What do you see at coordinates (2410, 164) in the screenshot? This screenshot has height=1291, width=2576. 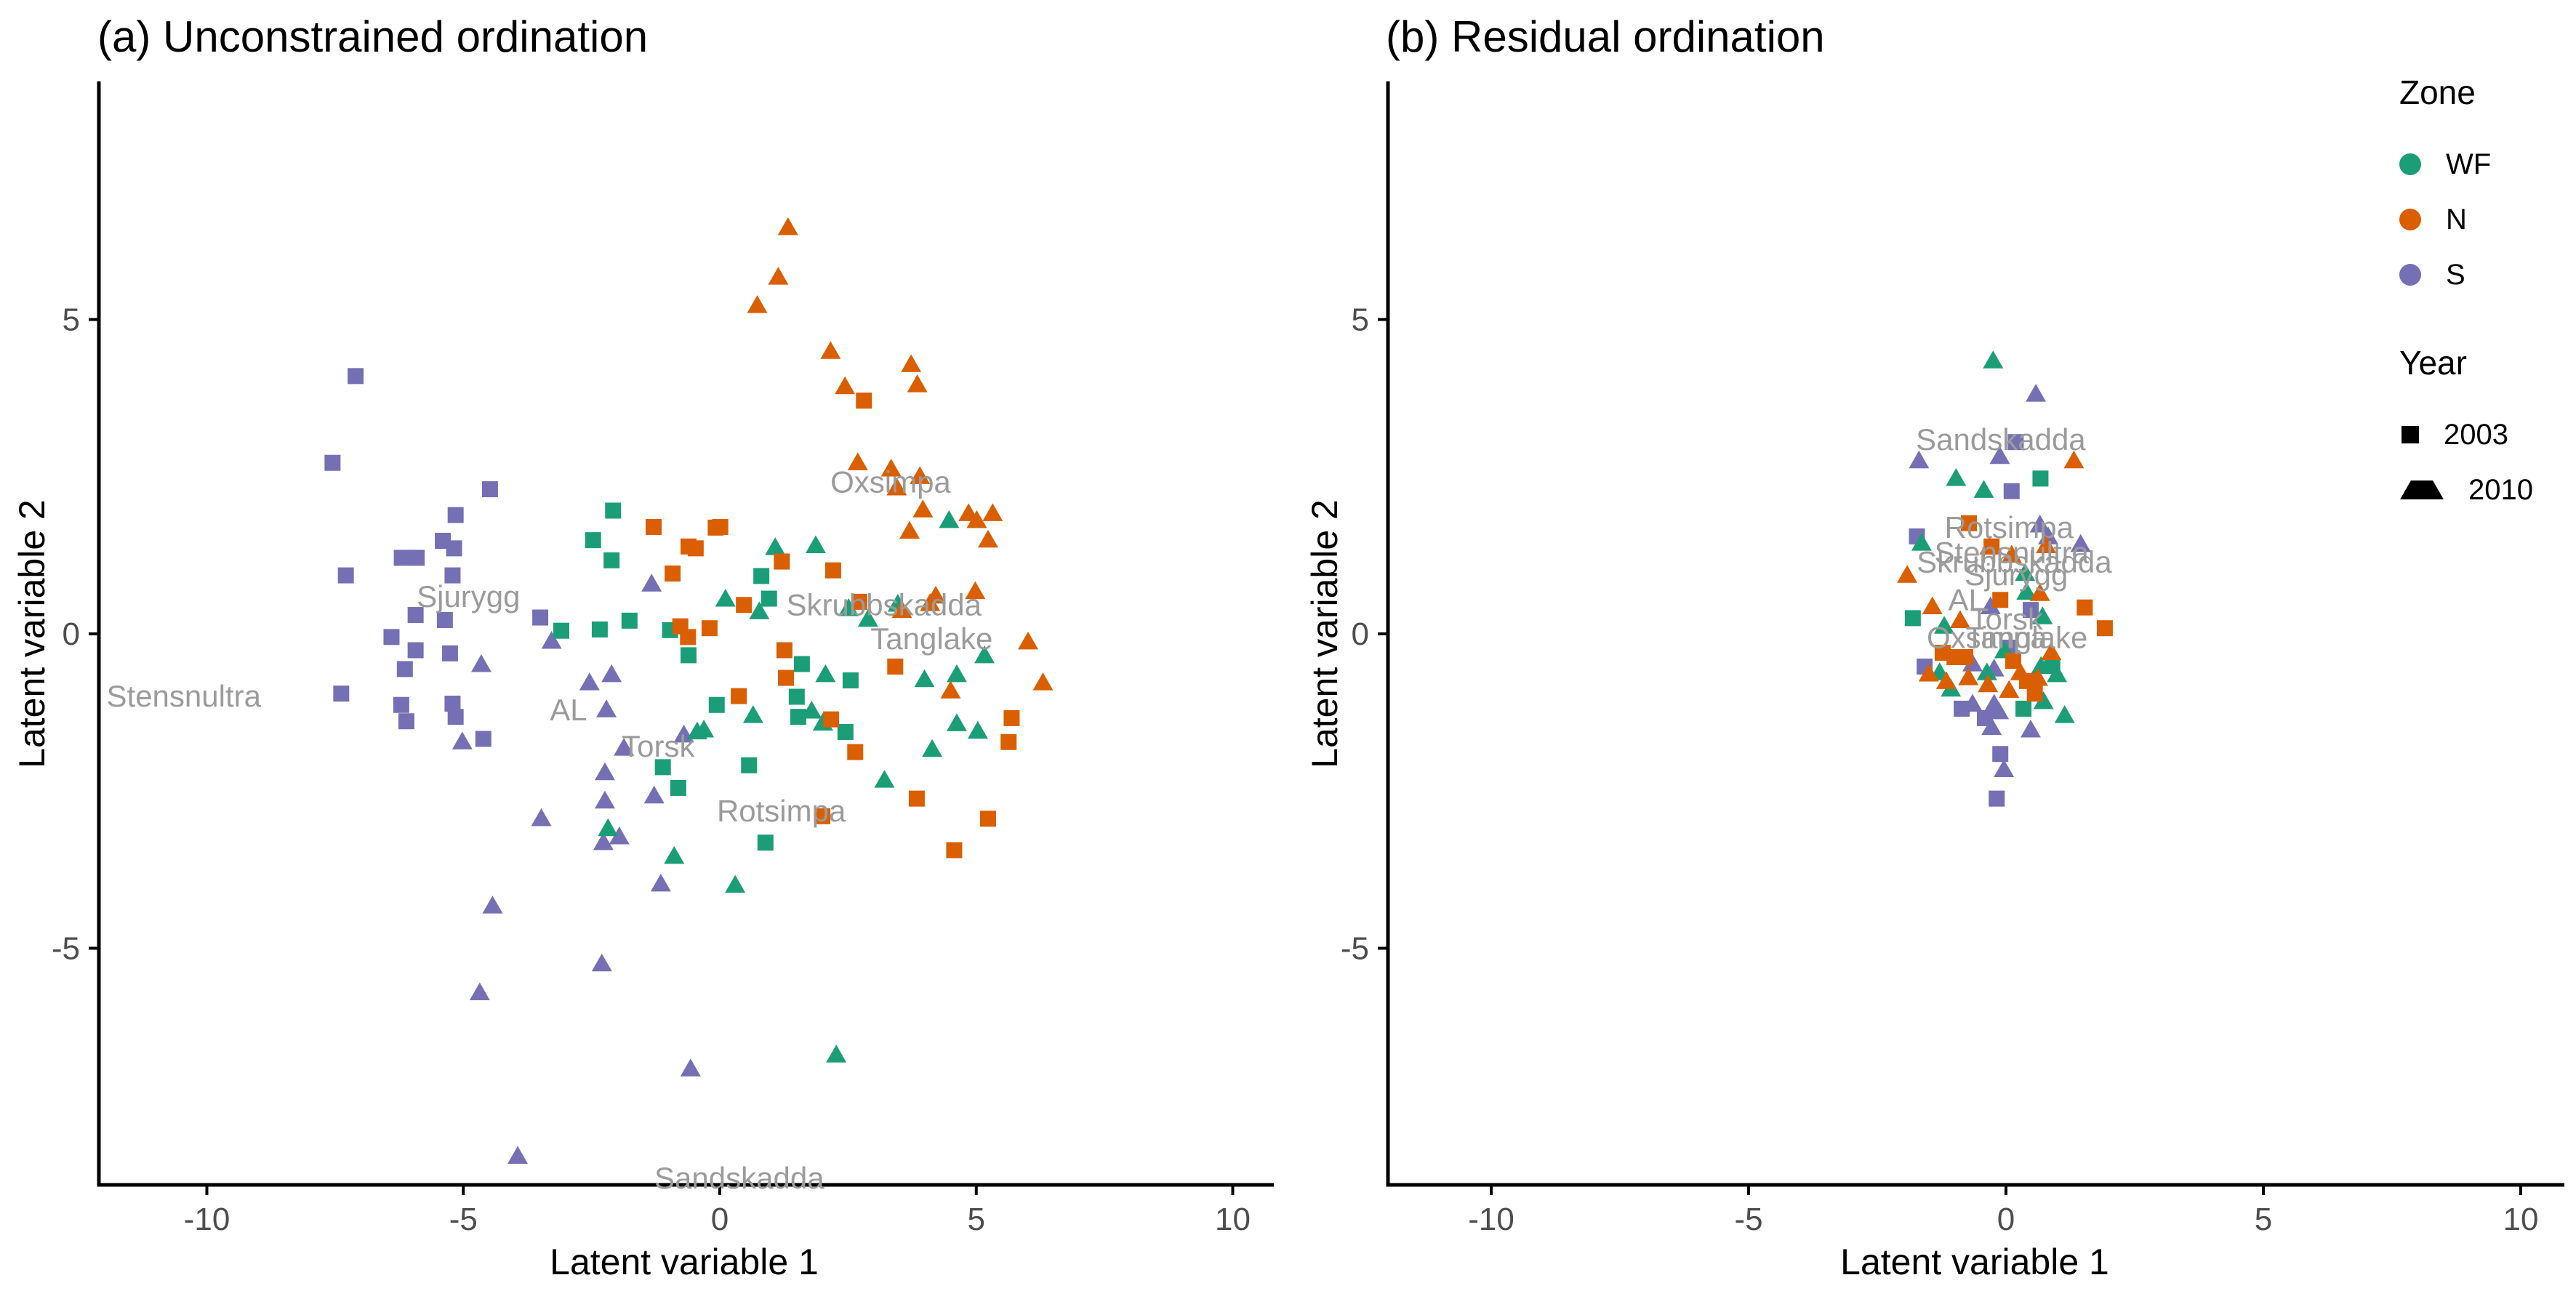 I see `zone-wf-circle-icon` at bounding box center [2410, 164].